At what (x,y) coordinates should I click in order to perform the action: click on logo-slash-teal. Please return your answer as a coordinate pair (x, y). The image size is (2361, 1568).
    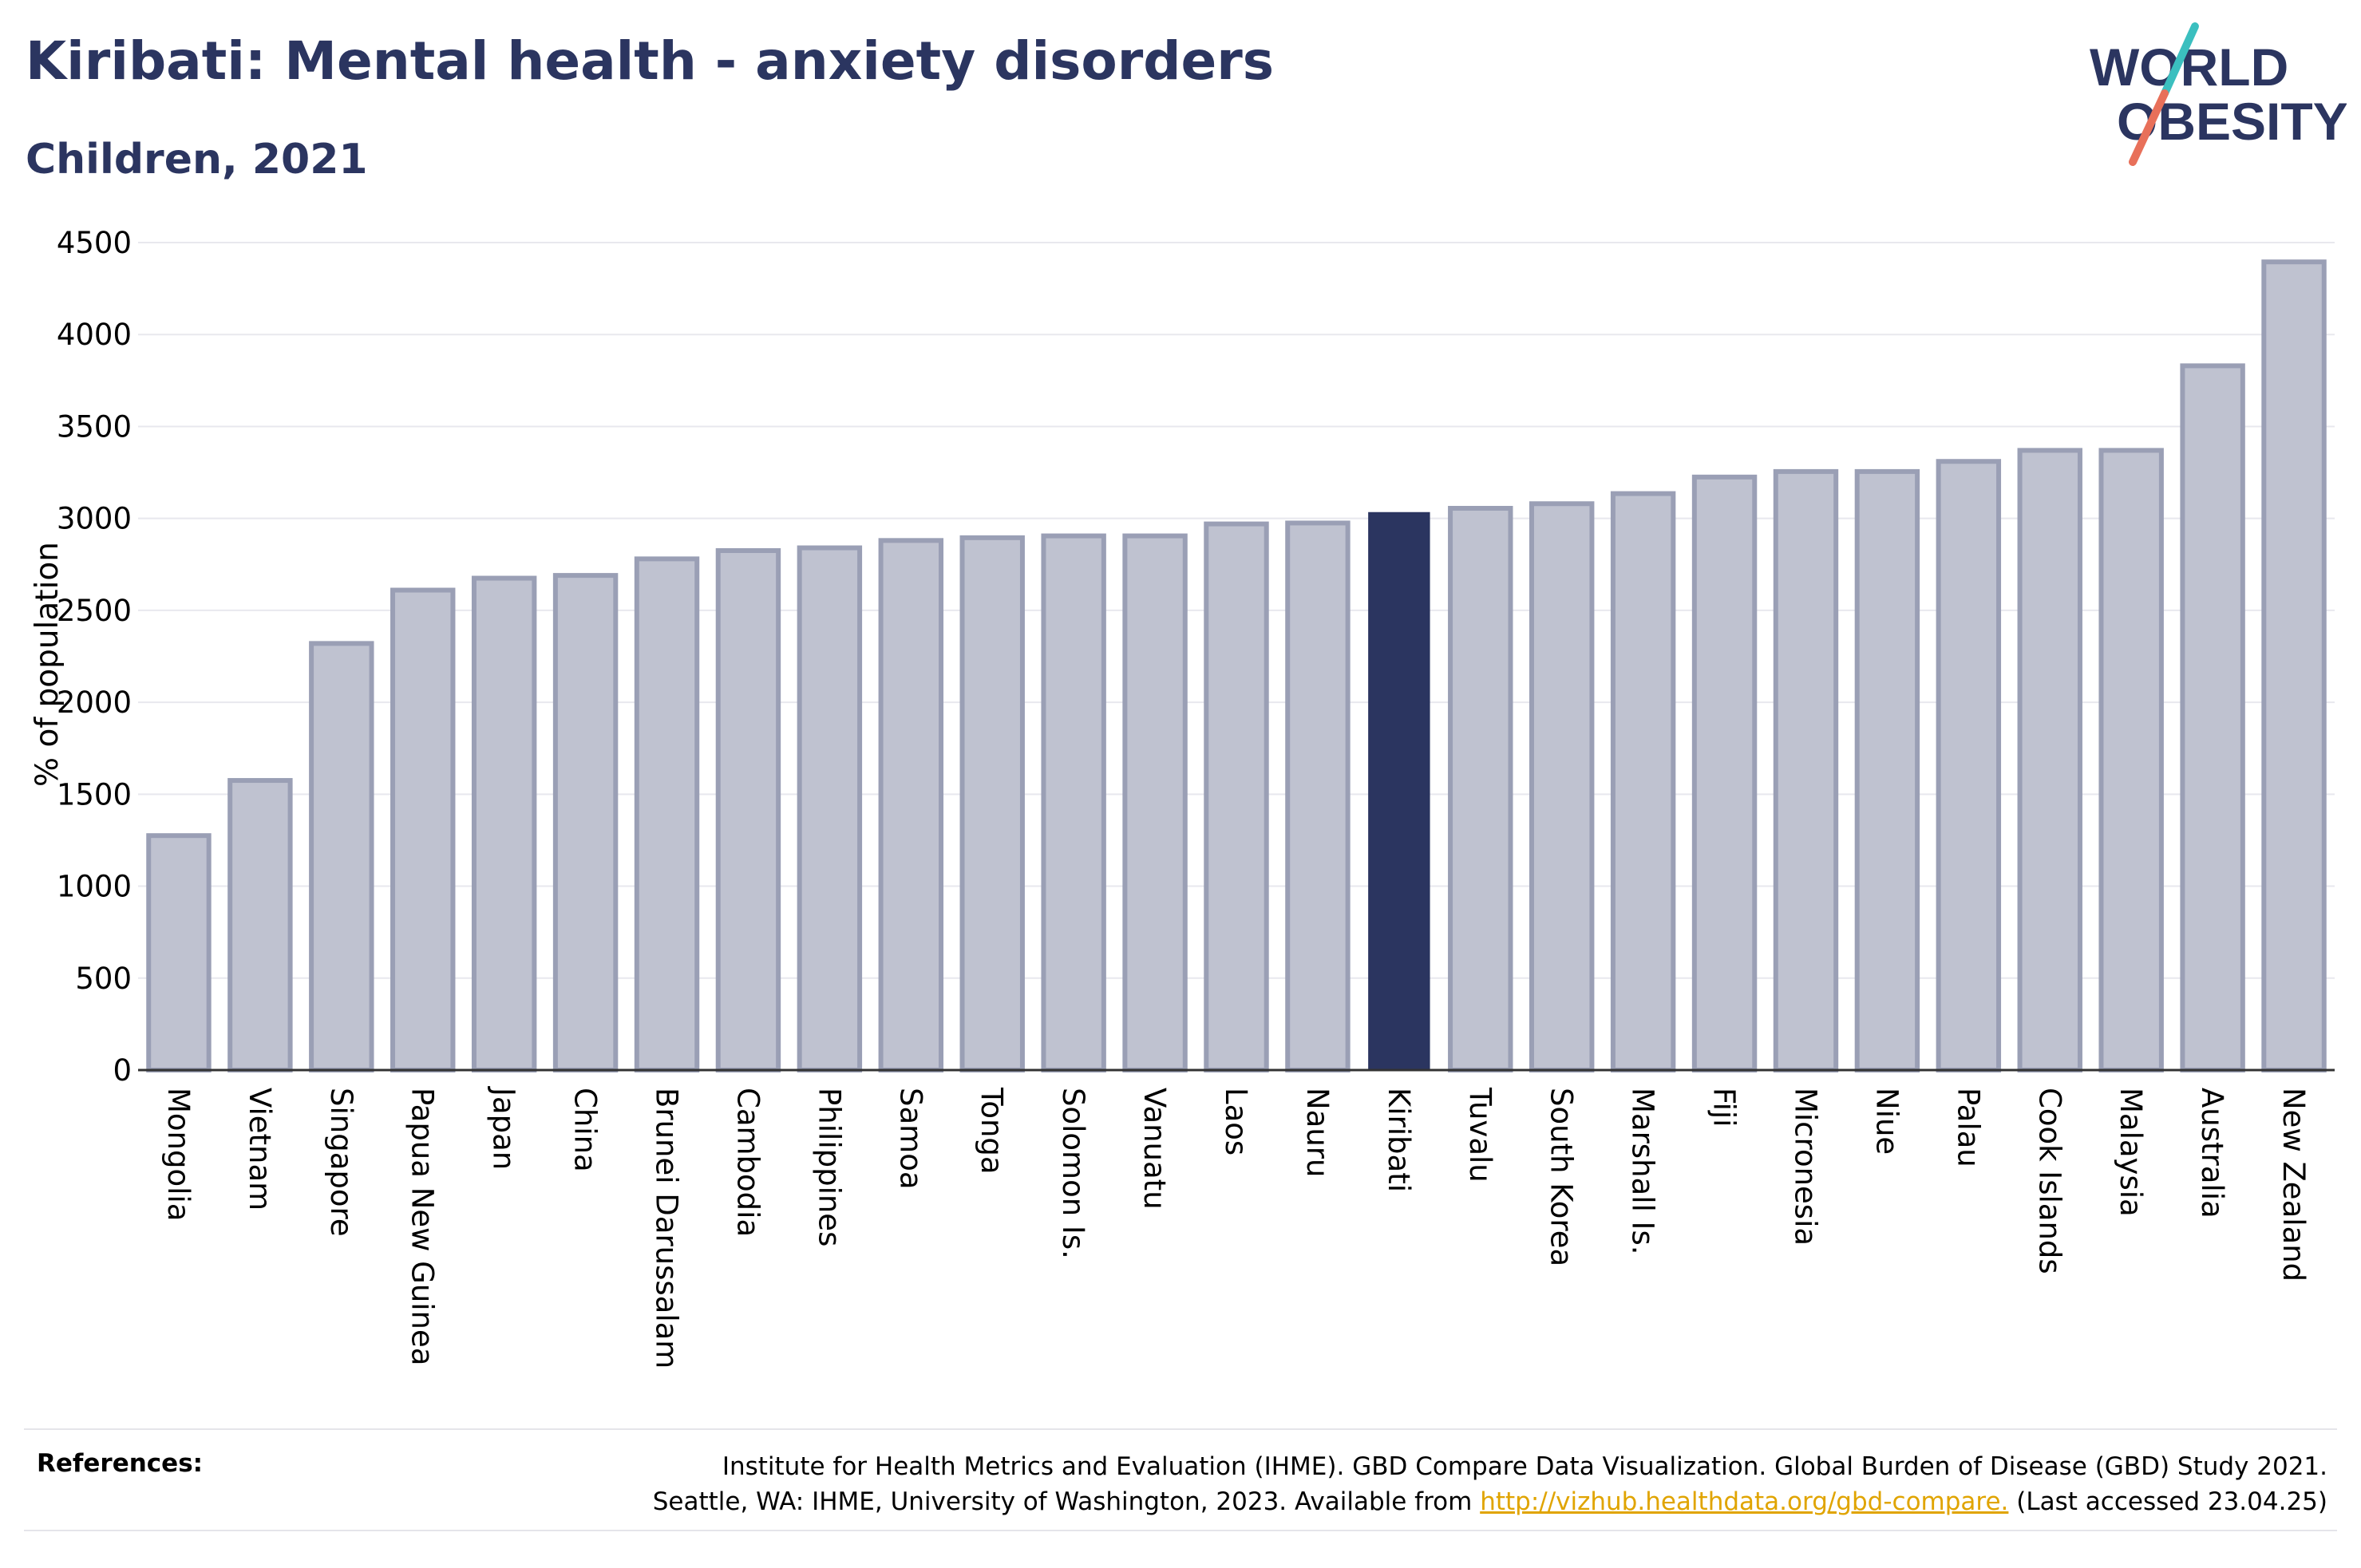
    Looking at the image, I should click on (2180, 59).